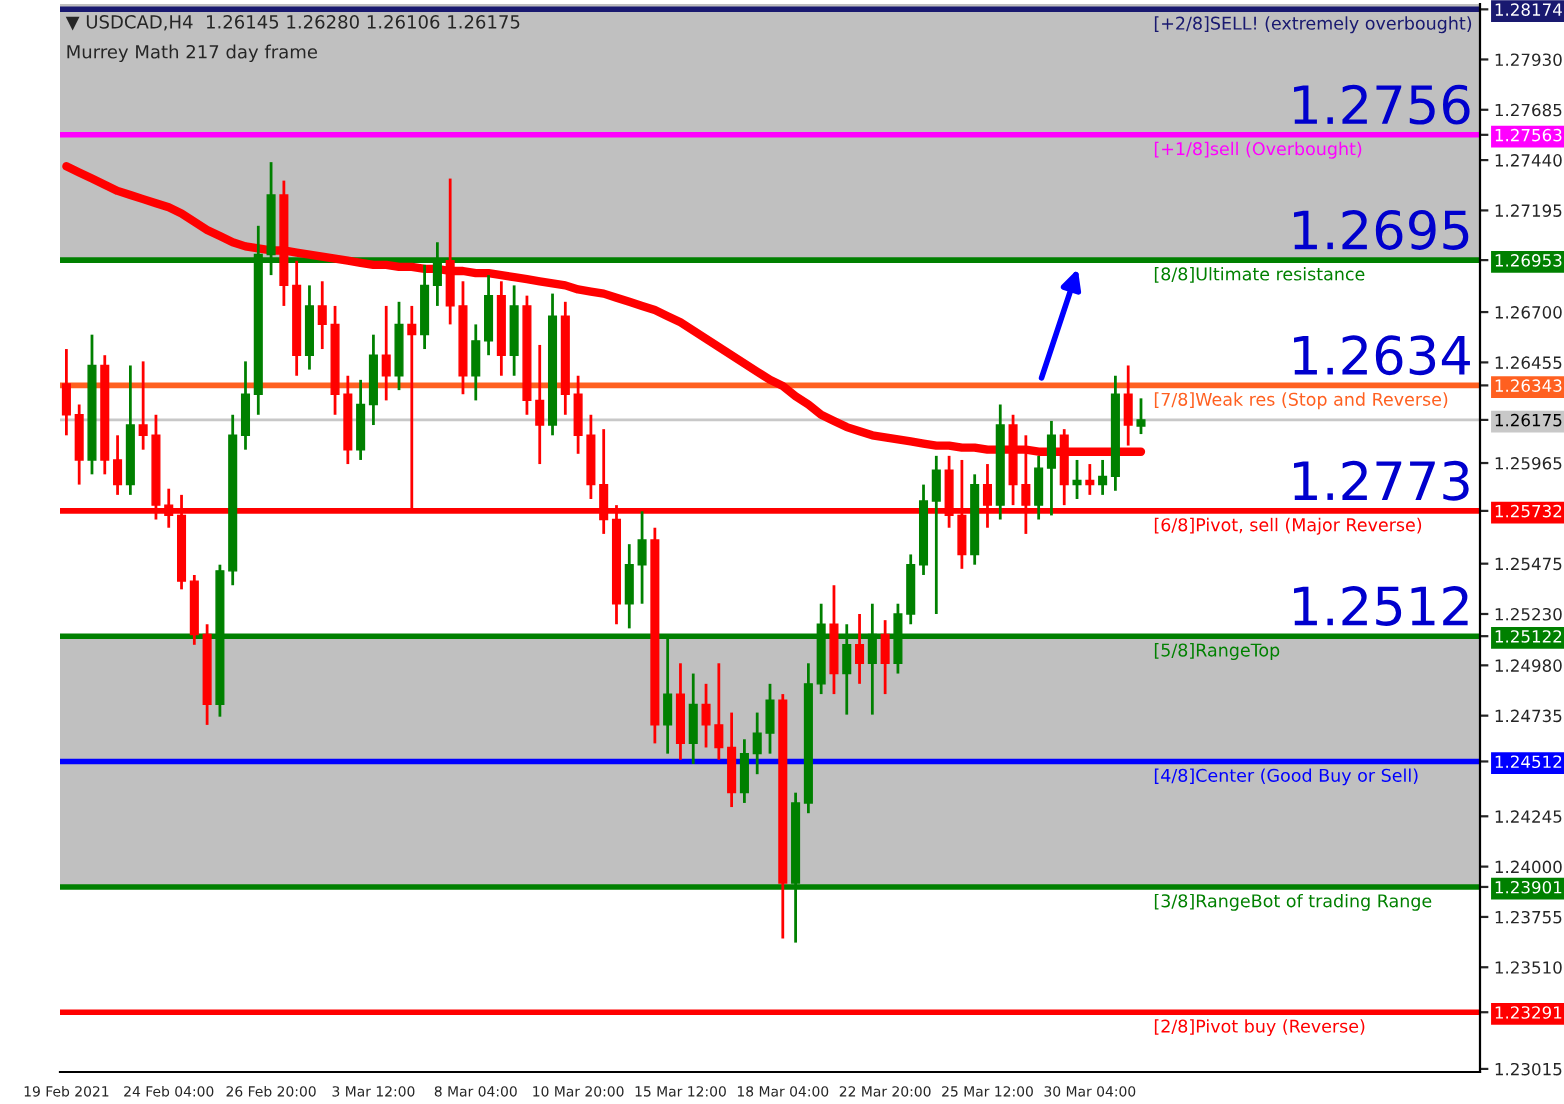 The image size is (1564, 1104). I want to click on y-tick-label: 1.27930, so click(1528, 60).